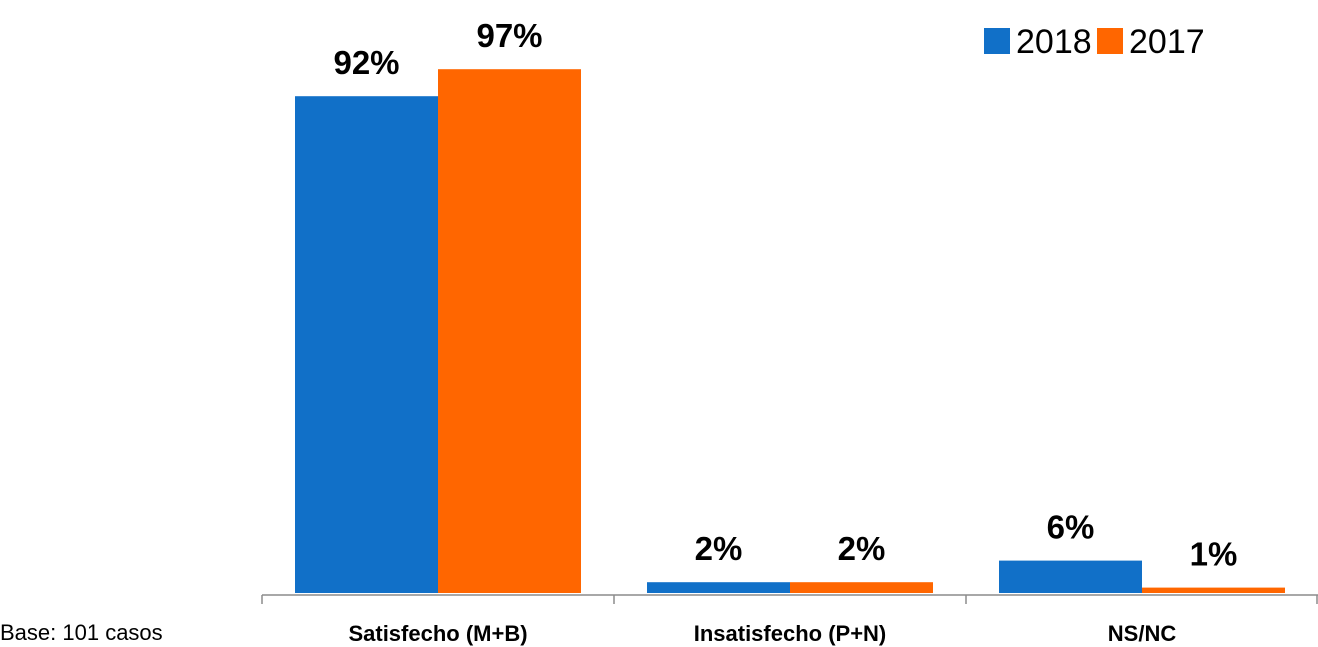 The width and height of the screenshot is (1318, 647). Describe the element at coordinates (81, 632) in the screenshot. I see `base-note: Base: 101 casos` at that location.